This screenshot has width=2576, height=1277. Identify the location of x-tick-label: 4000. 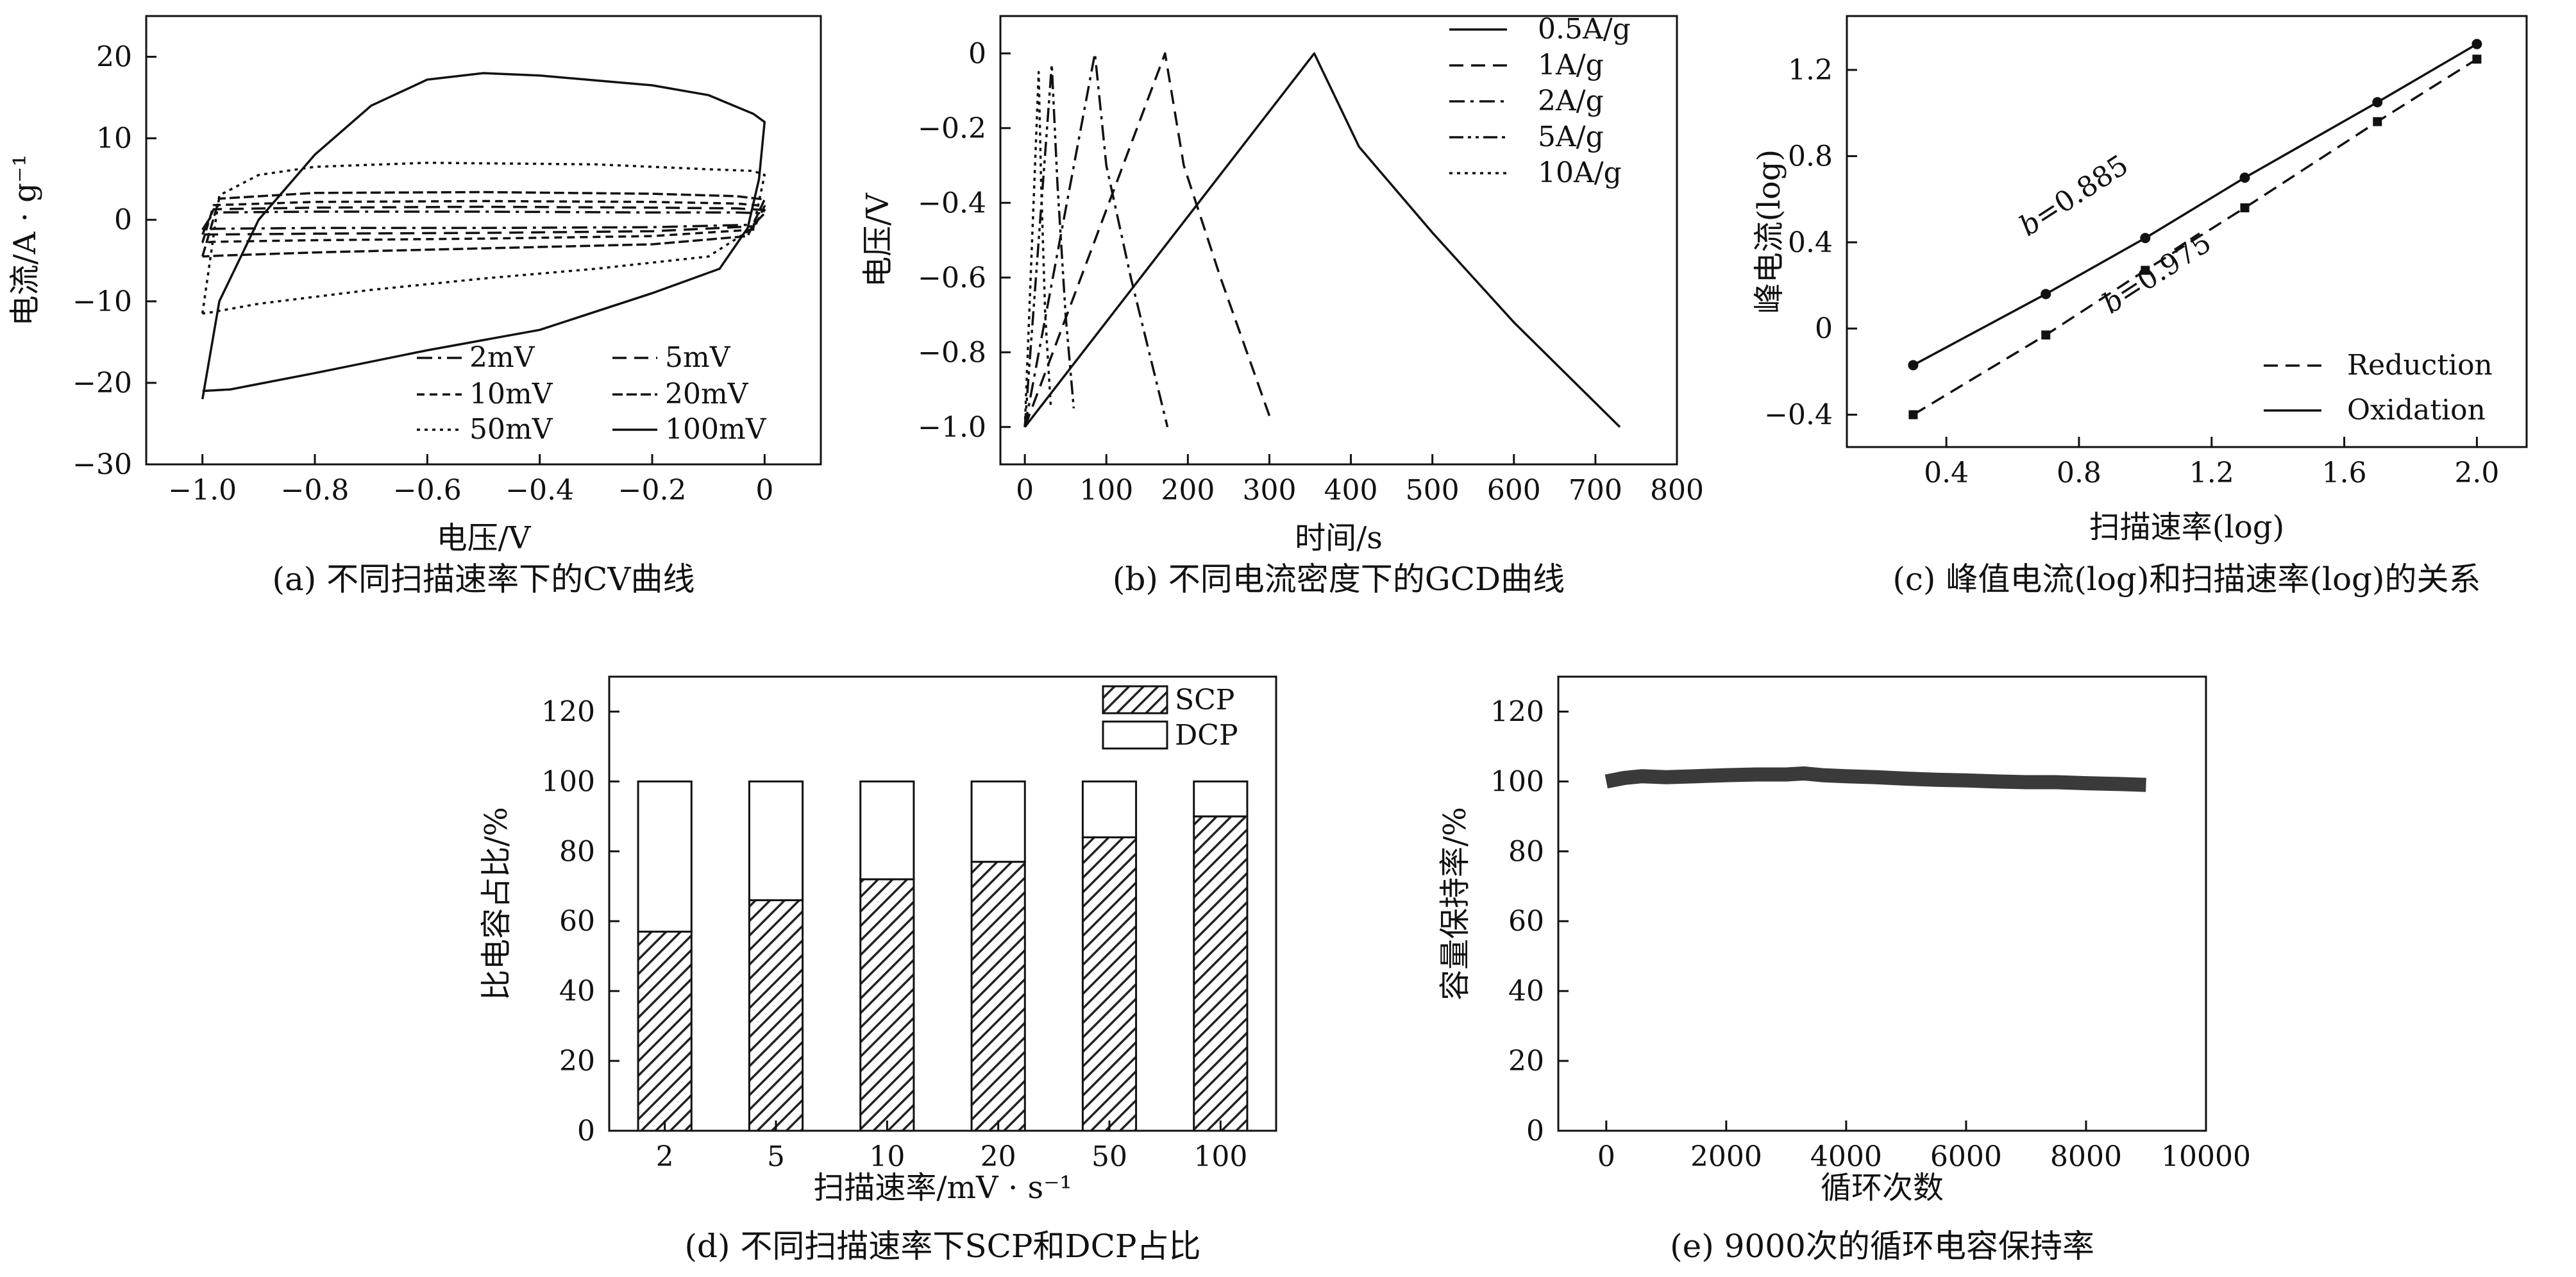
(1846, 1156).